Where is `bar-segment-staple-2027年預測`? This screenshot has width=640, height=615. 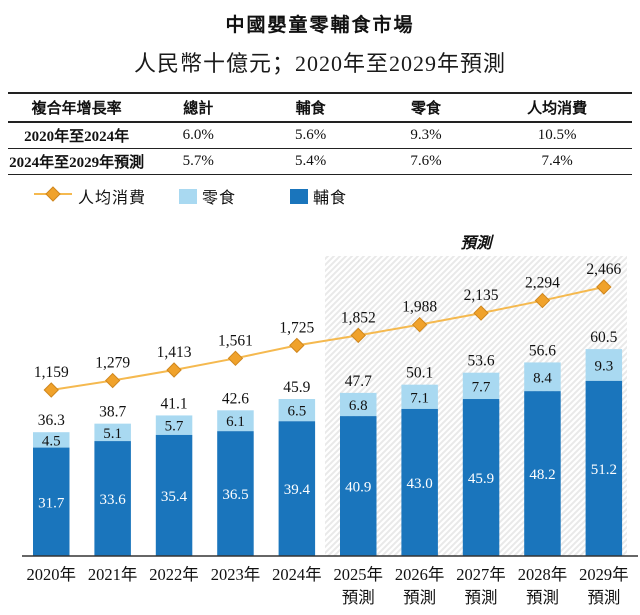 bar-segment-staple-2027年預測 is located at coordinates (481, 477).